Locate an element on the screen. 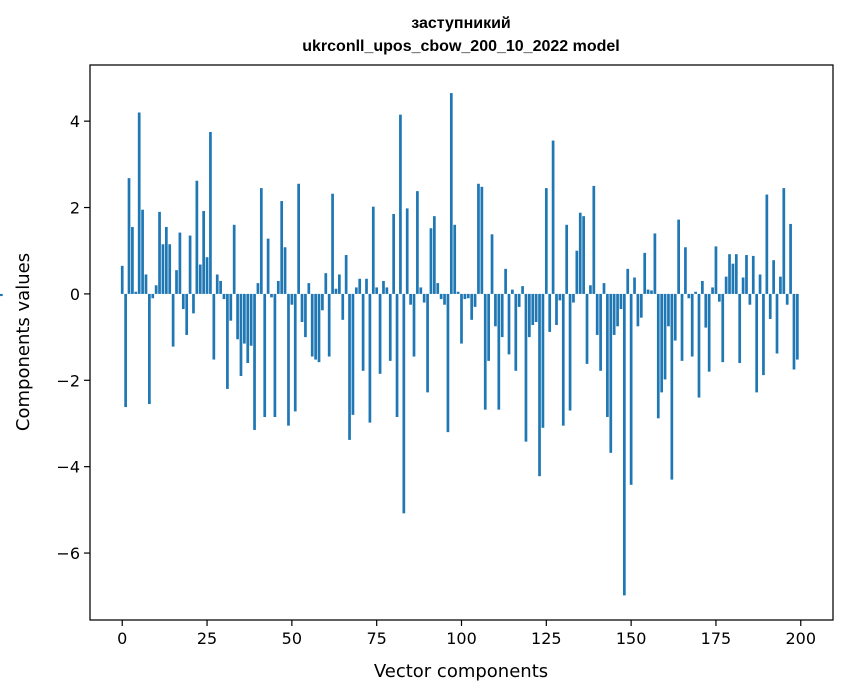  x-tick-label: 25 is located at coordinates (207, 638).